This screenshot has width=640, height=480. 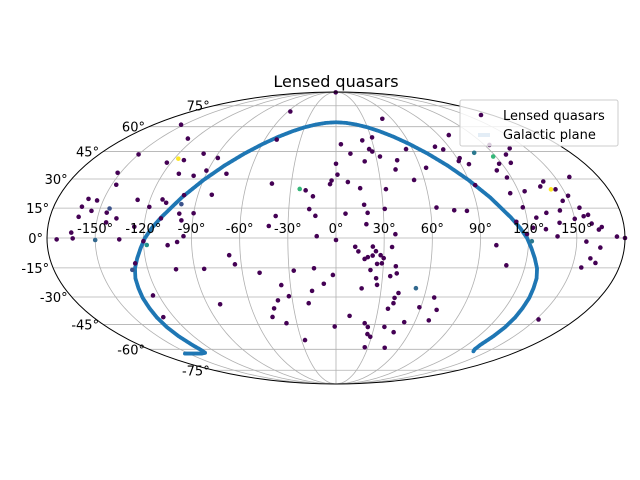 What do you see at coordinates (196, 371) in the screenshot?
I see `latitude-tick-label: -75°` at bounding box center [196, 371].